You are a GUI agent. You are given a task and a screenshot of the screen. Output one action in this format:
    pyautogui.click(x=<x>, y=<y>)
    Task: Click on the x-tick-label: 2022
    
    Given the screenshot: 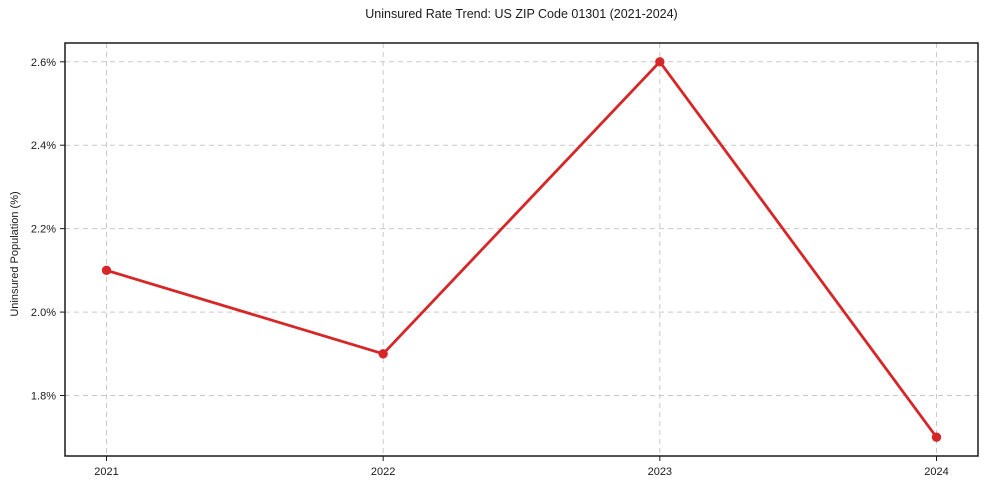 What is the action you would take?
    pyautogui.click(x=383, y=472)
    